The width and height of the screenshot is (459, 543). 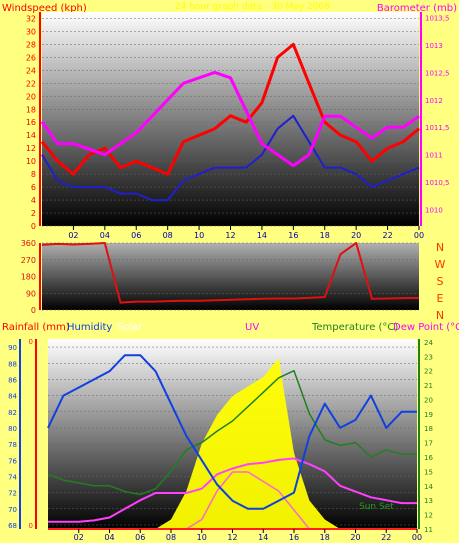 What do you see at coordinates (12, 380) in the screenshot?
I see `humidity-tick-label: 86` at bounding box center [12, 380].